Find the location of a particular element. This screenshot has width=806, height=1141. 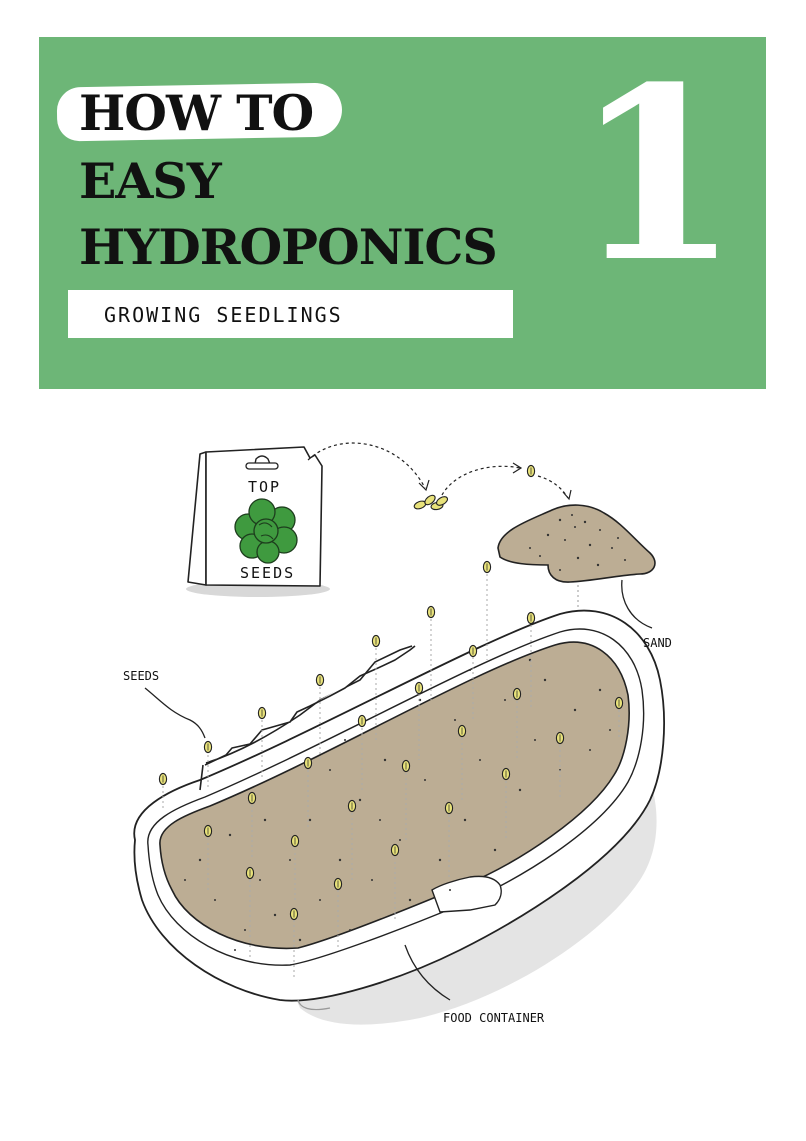

step-number: 1 is located at coordinates (657, 175).